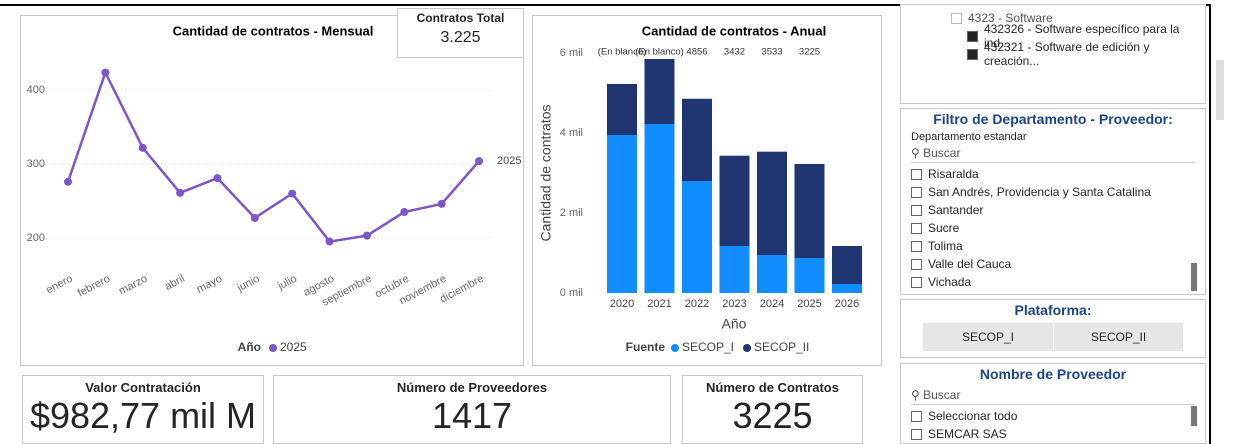 The width and height of the screenshot is (1238, 444). What do you see at coordinates (1053, 246) in the screenshot?
I see `slicer-item: Tolima` at bounding box center [1053, 246].